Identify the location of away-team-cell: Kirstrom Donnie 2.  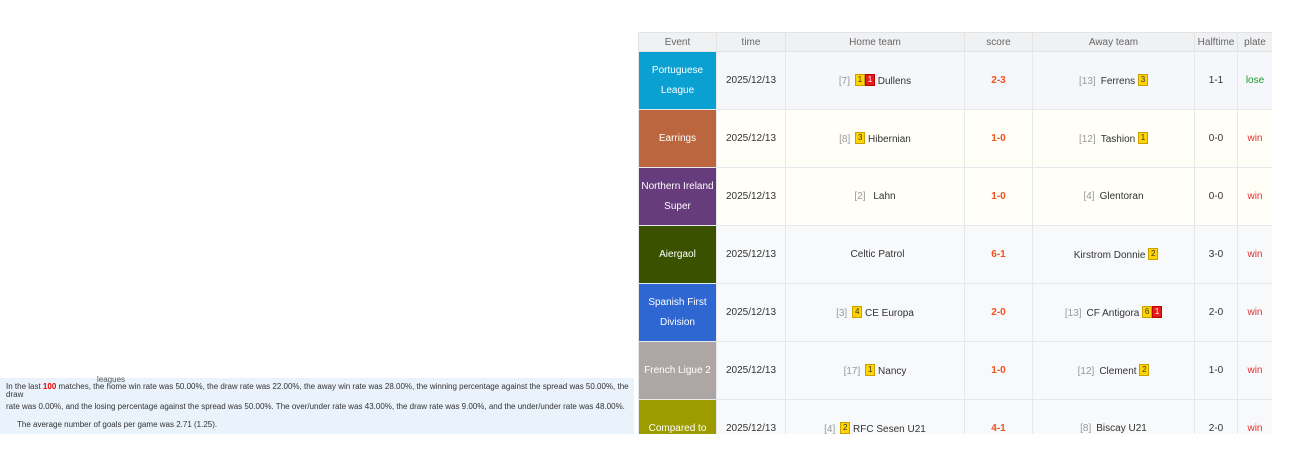
(1113, 254).